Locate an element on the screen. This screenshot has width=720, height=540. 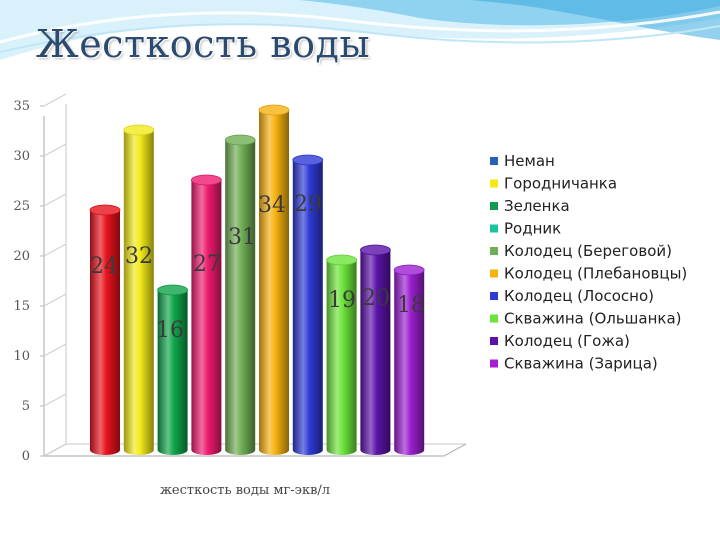
legend-label-7: Колодец (Лососно) is located at coordinates (579, 296).